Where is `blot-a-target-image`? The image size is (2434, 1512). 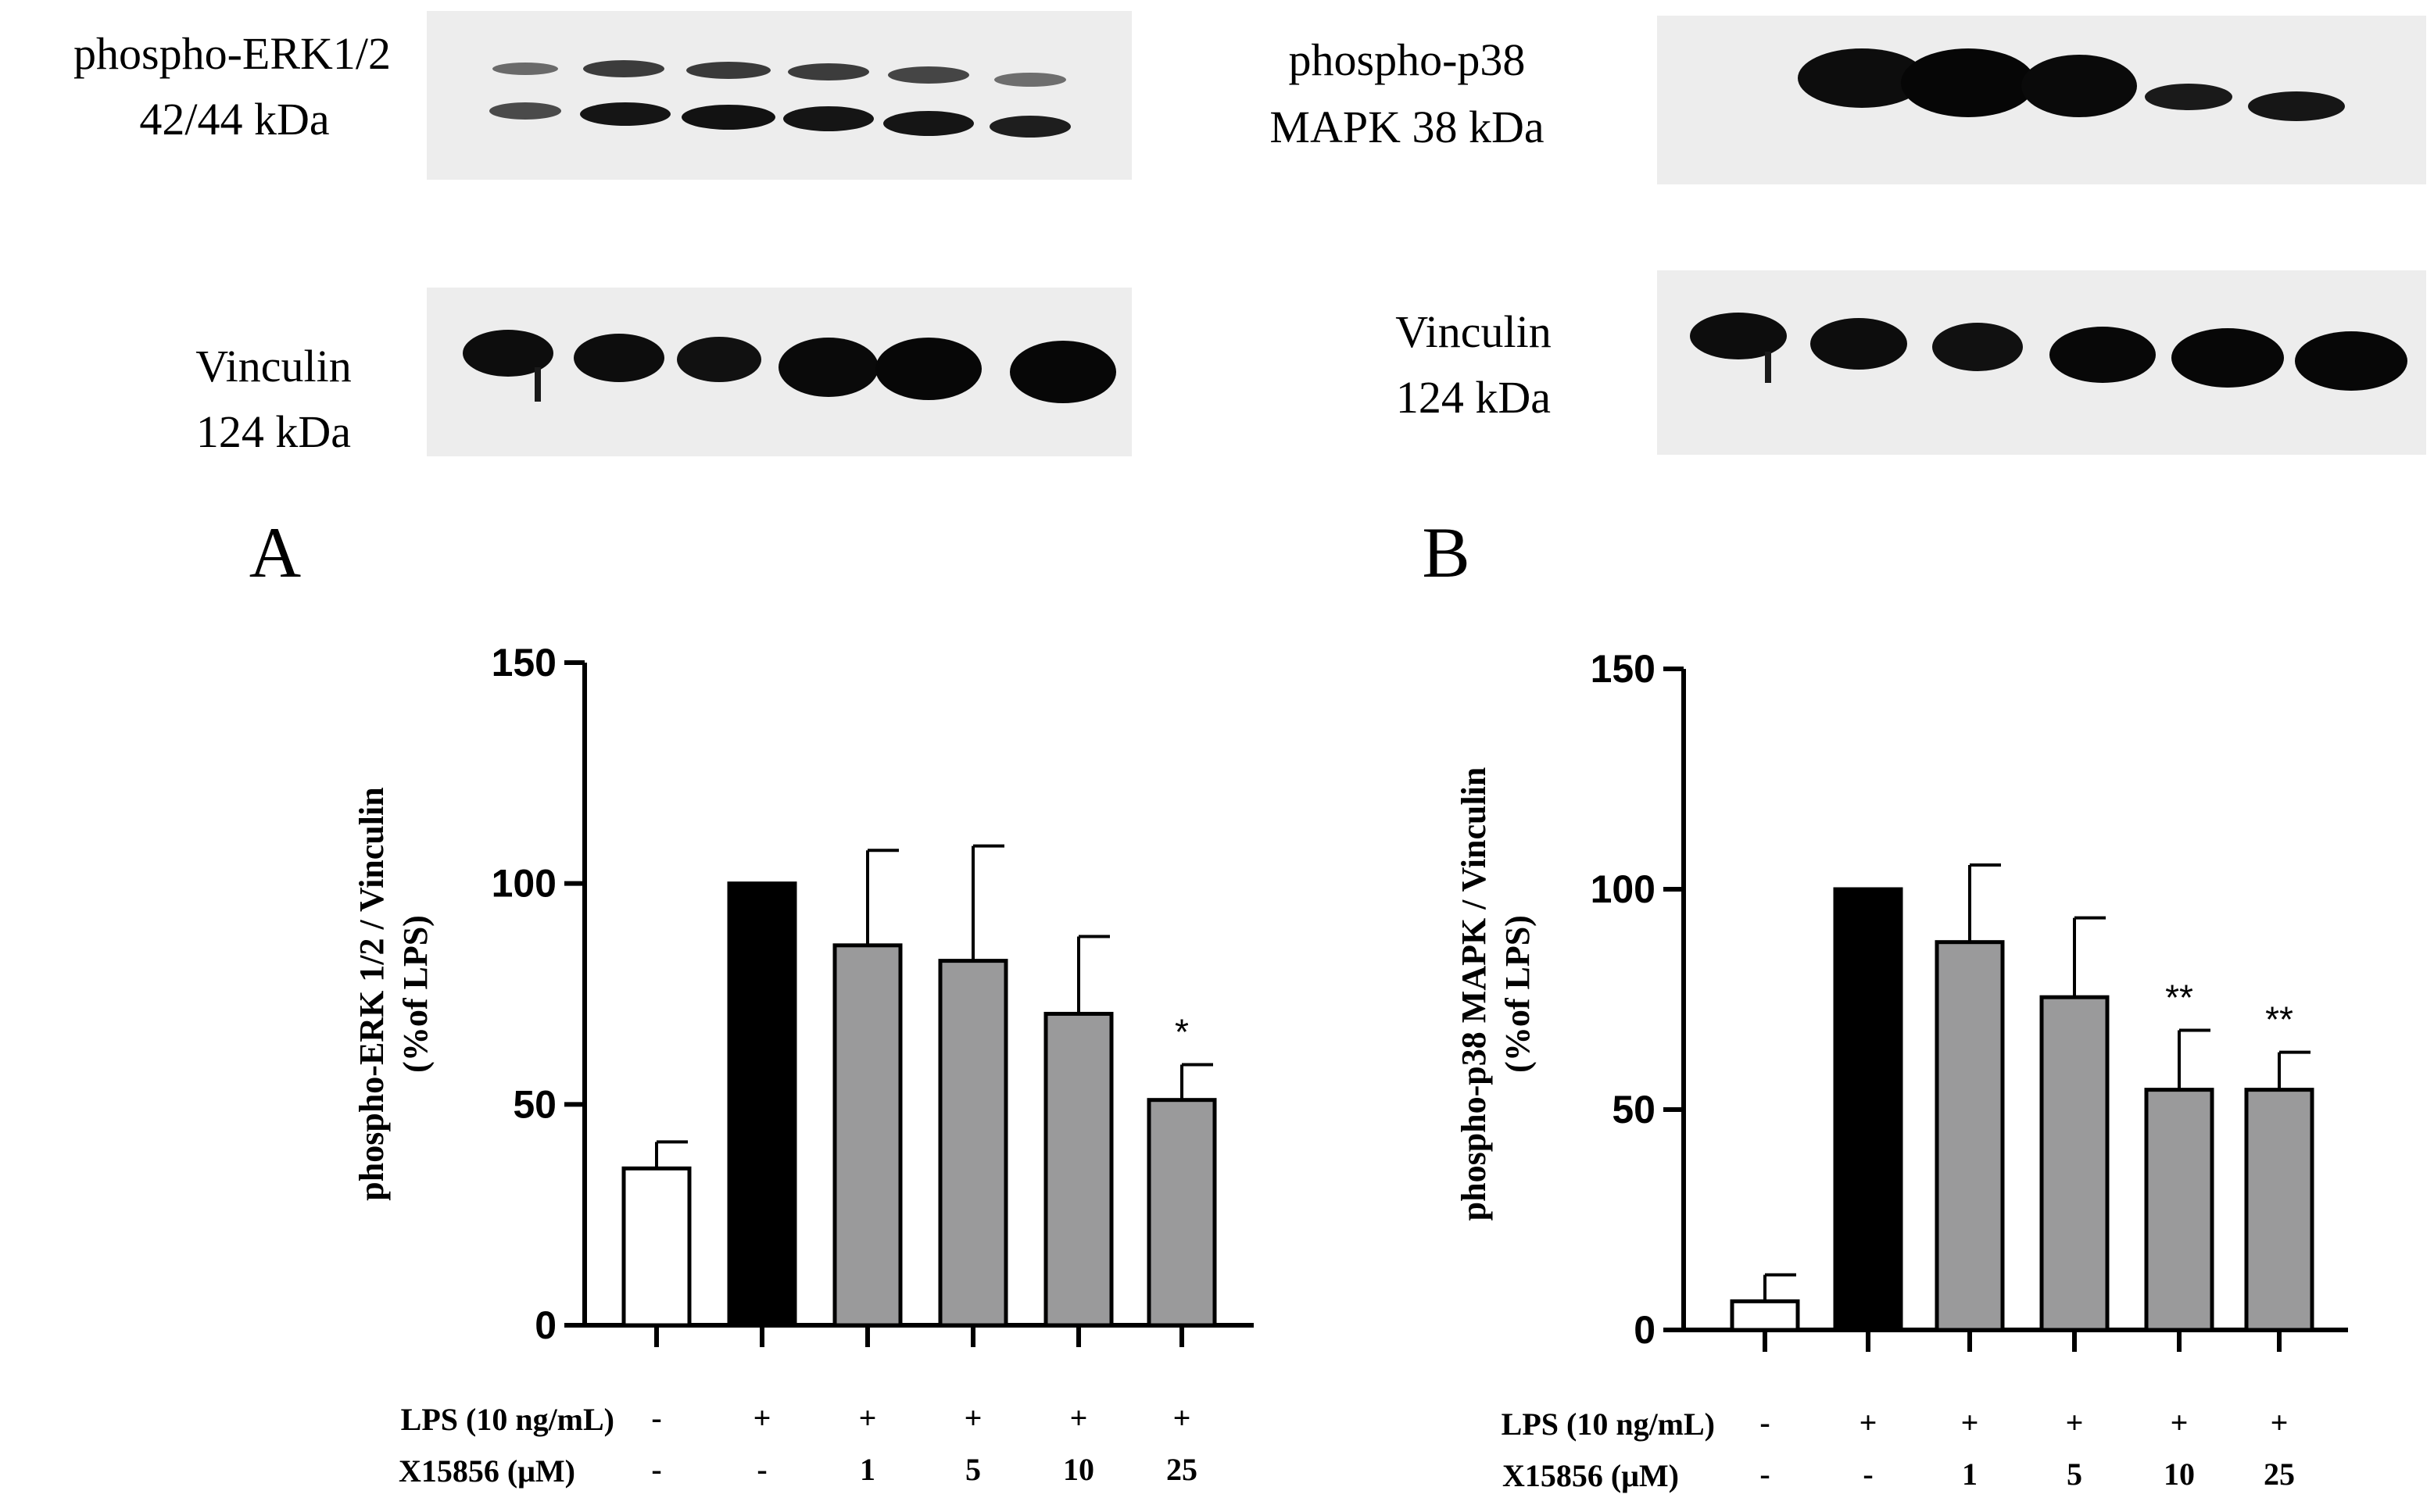
blot-a-target-image is located at coordinates (780, 95).